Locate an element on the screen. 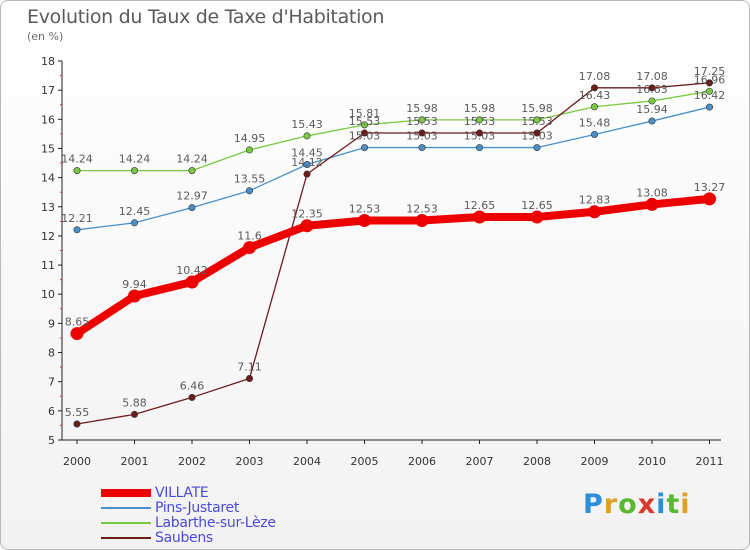 The height and width of the screenshot is (550, 750). data-label: 12.21 is located at coordinates (77, 218).